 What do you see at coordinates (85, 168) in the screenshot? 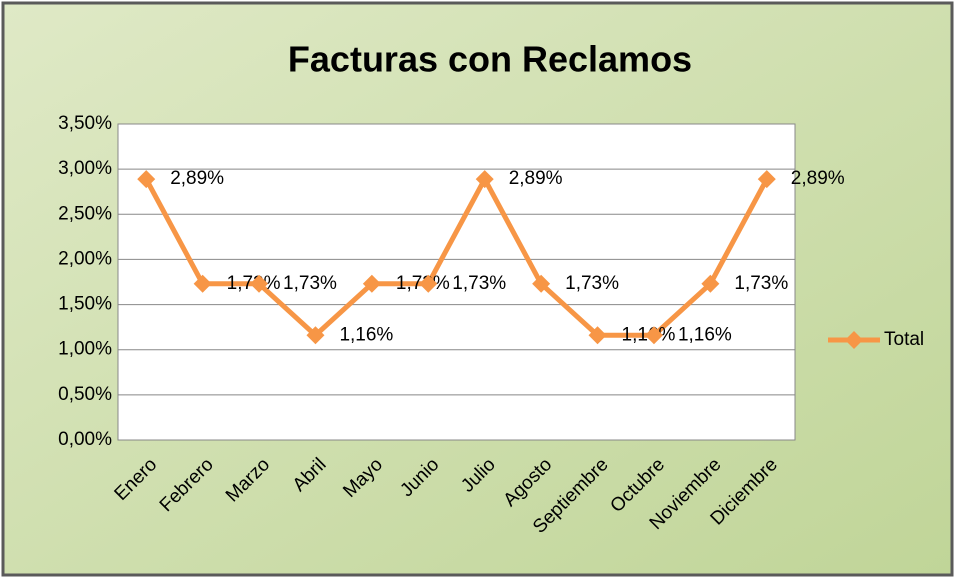
I see `y-tick-label: 3,00%` at bounding box center [85, 168].